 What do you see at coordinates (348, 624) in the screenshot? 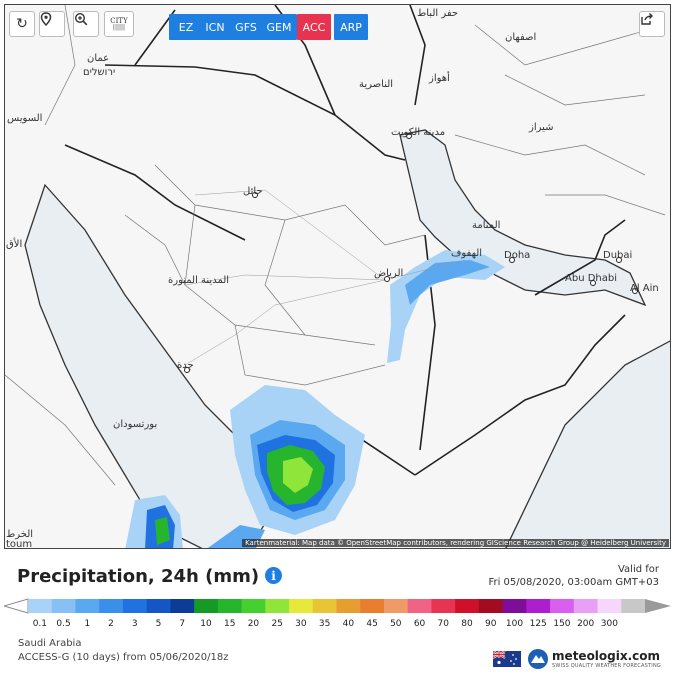
I see `scale-tick-label: 40` at bounding box center [348, 624].